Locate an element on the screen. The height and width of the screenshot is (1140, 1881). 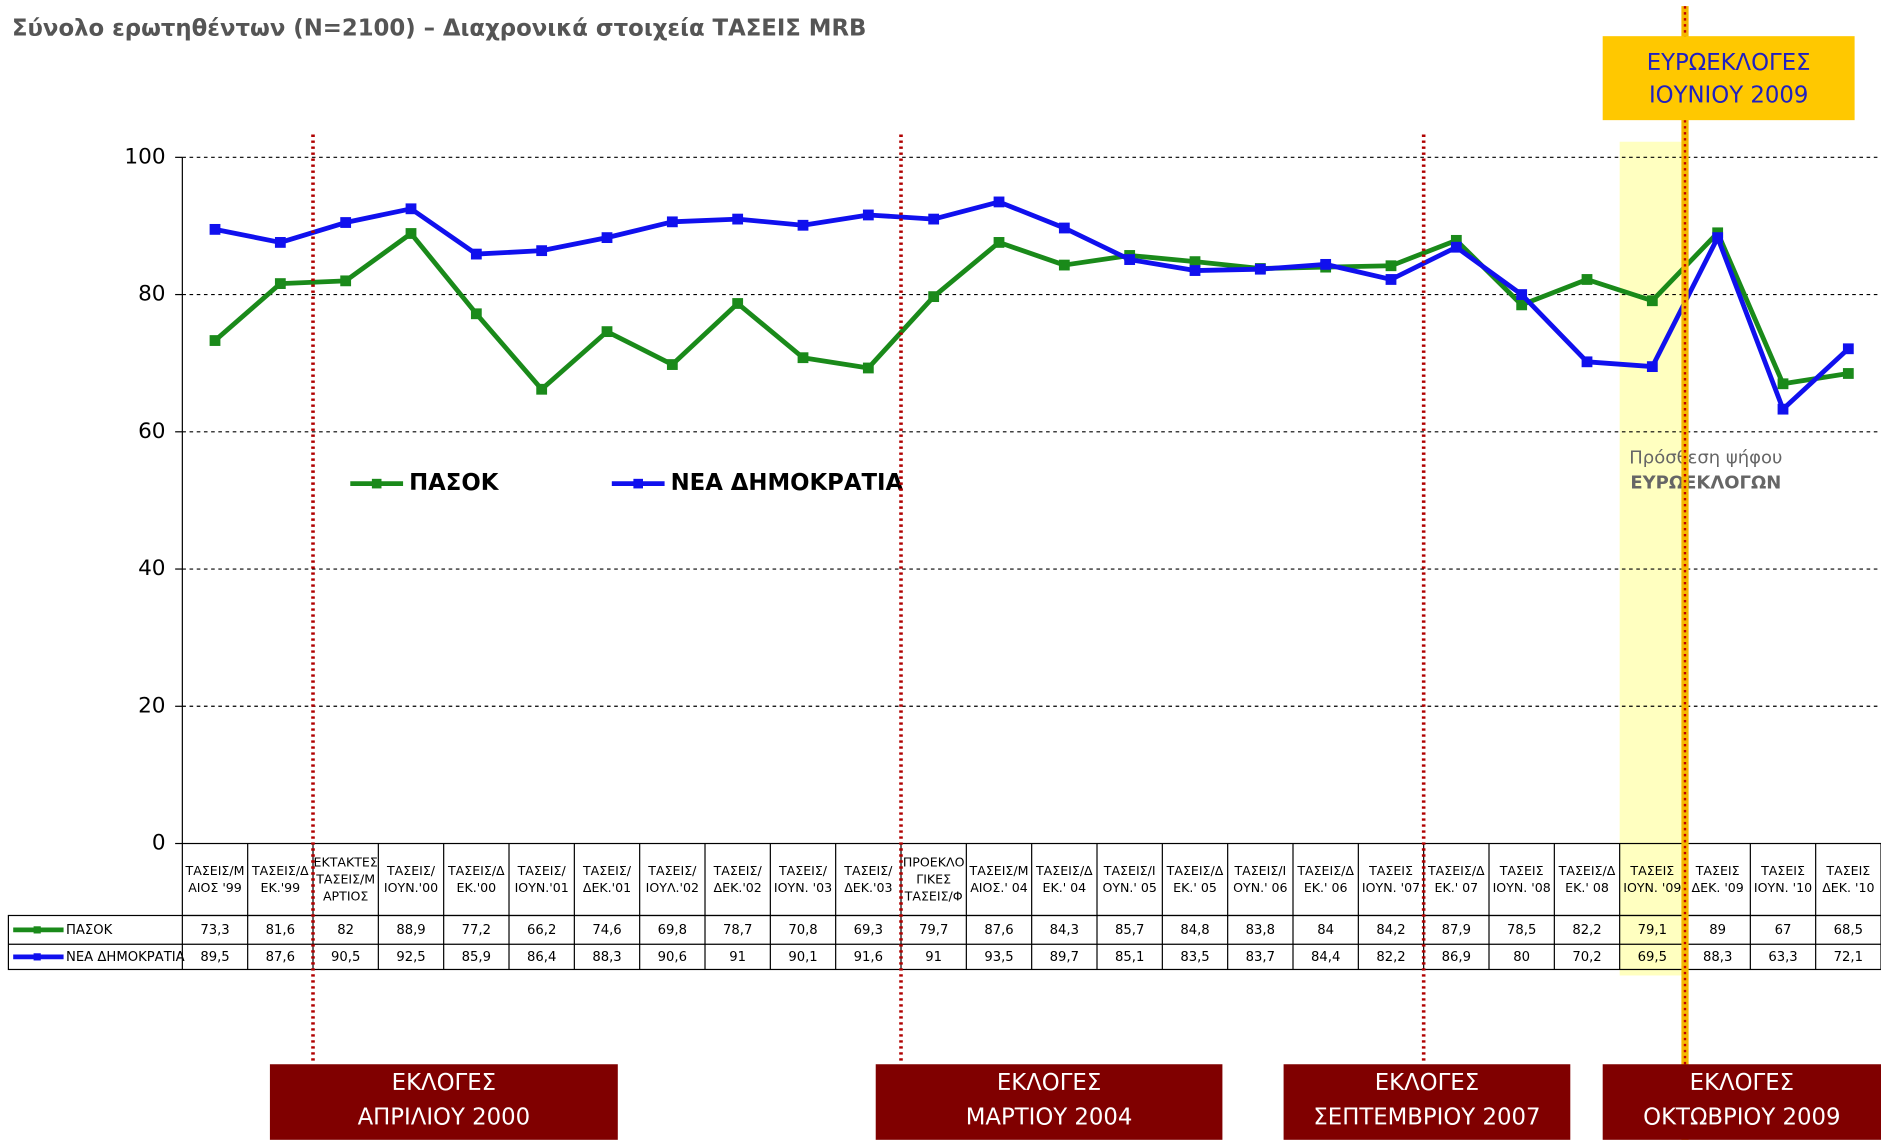
x-tick-label: ΤΑΣΕΙΣ ΙΟΥΝ. '09 is located at coordinates (1652, 879).